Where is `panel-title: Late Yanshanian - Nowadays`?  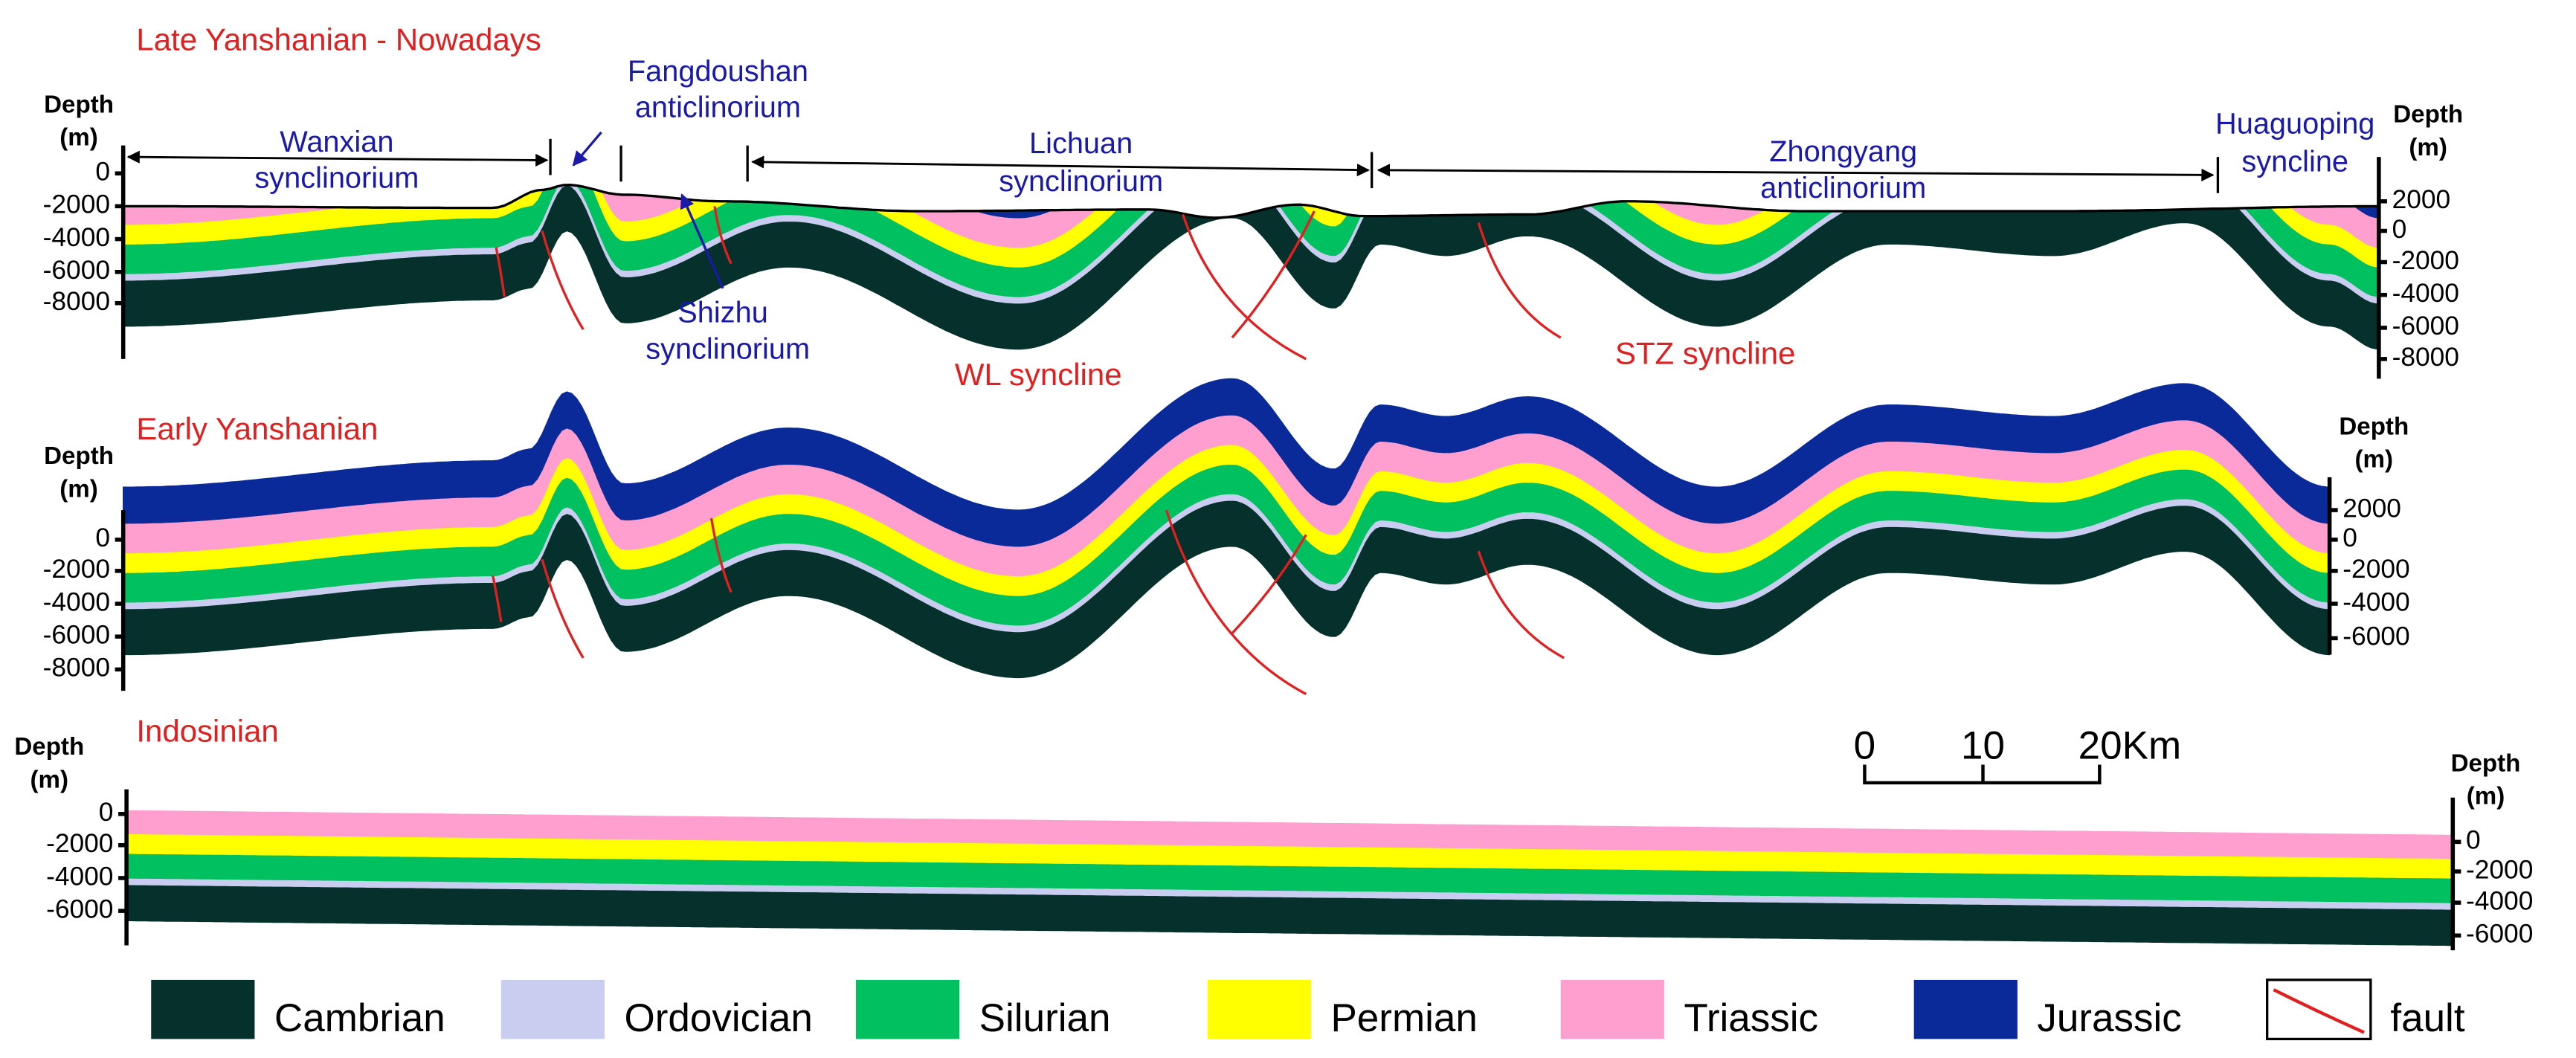
panel-title: Late Yanshanian - Nowadays is located at coordinates (338, 40).